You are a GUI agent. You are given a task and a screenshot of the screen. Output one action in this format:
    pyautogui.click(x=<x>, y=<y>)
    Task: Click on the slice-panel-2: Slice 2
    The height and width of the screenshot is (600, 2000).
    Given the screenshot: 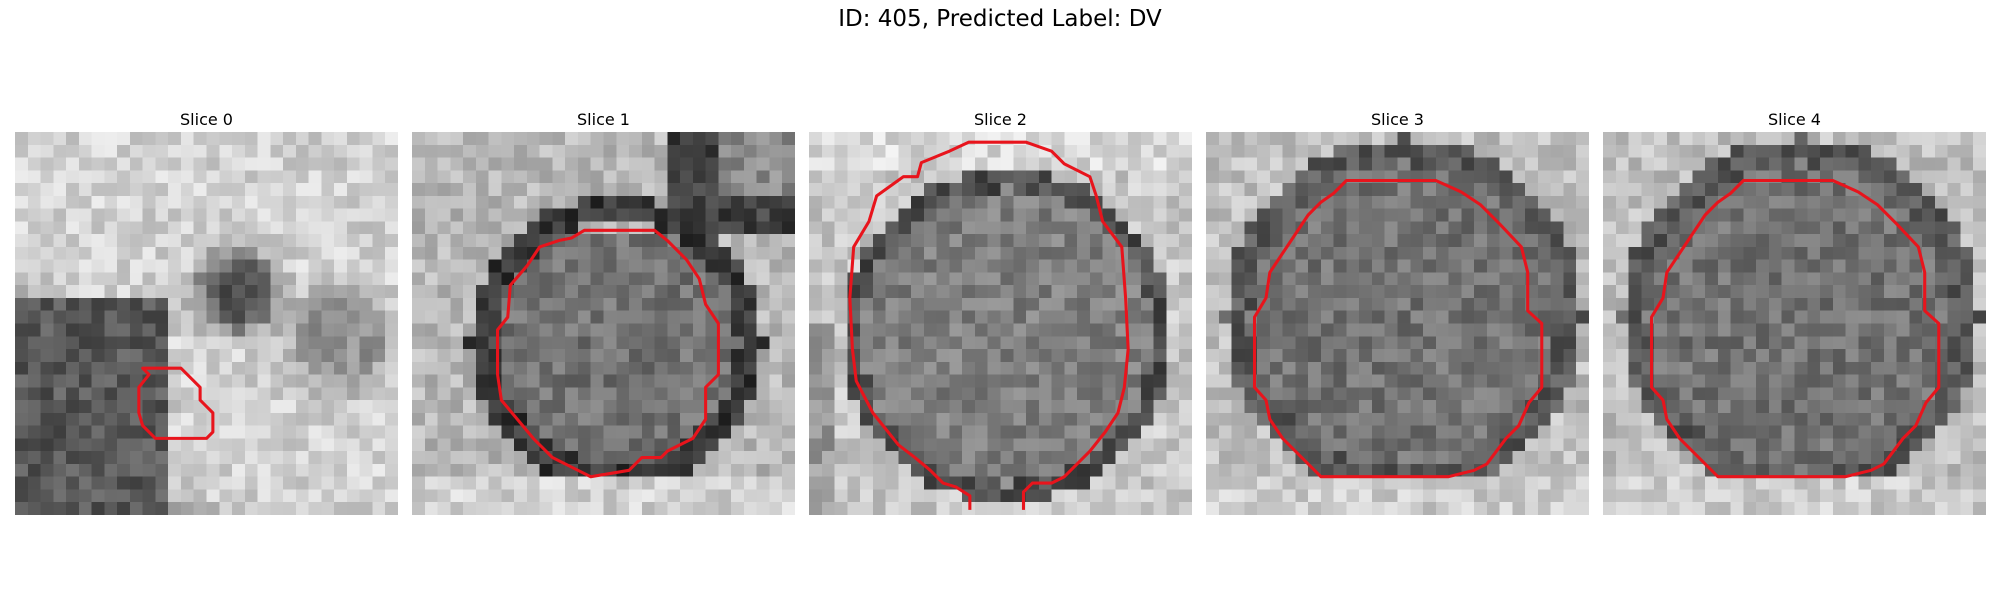 What is the action you would take?
    pyautogui.click(x=1000, y=311)
    